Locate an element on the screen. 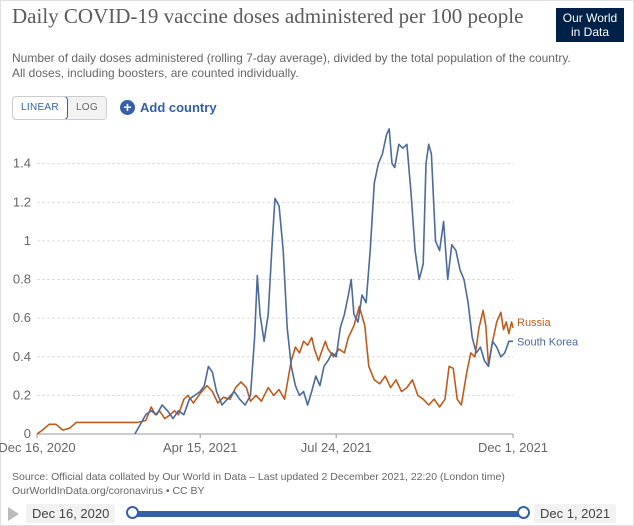 This screenshot has height=526, width=634. timeline-end-label: Dec 1, 2021 is located at coordinates (575, 513).